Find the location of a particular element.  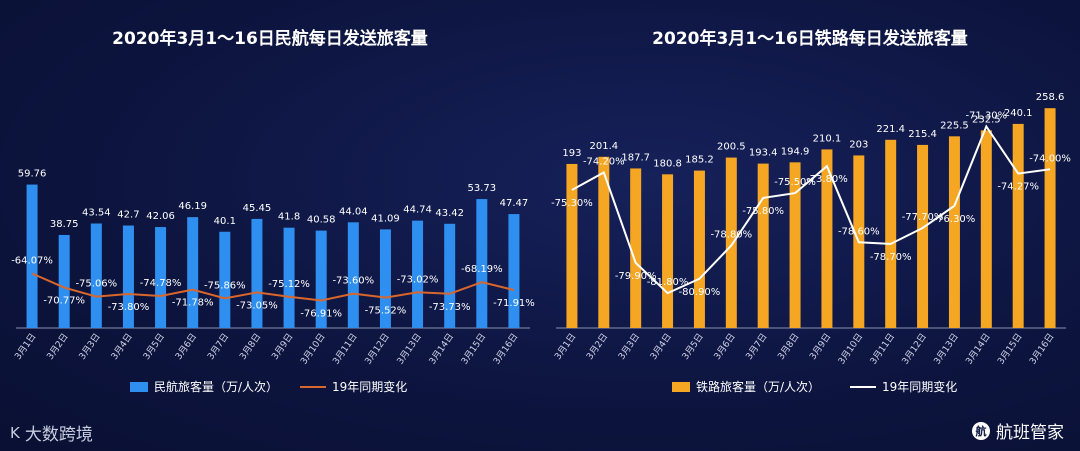

aviation-change-line is located at coordinates (273, 287).